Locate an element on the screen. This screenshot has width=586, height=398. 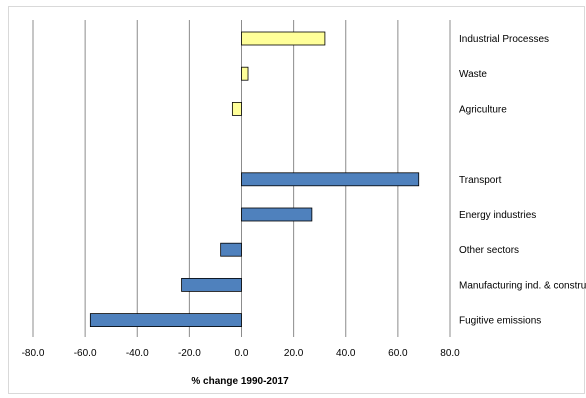
bar-industrial-processes is located at coordinates (283, 38).